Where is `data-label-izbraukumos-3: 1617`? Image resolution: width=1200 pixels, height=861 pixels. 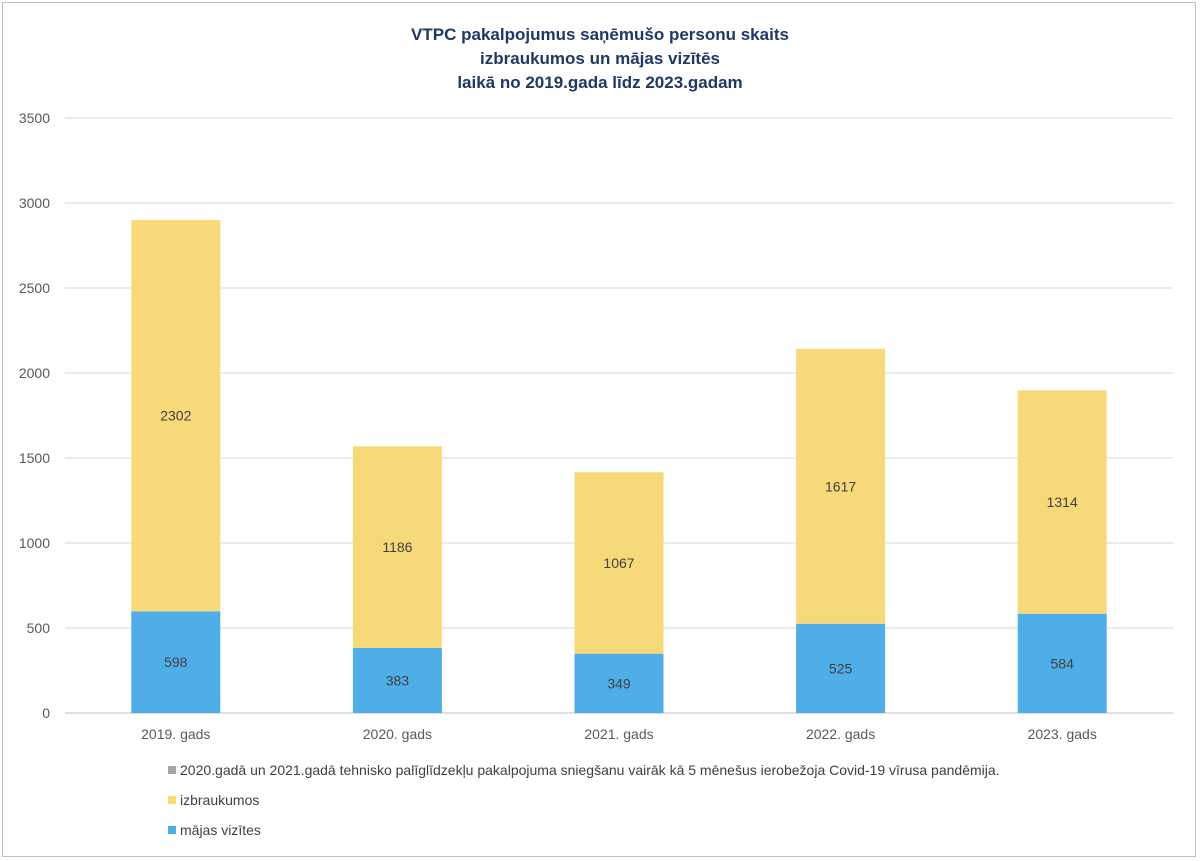 data-label-izbraukumos-3: 1617 is located at coordinates (840, 486).